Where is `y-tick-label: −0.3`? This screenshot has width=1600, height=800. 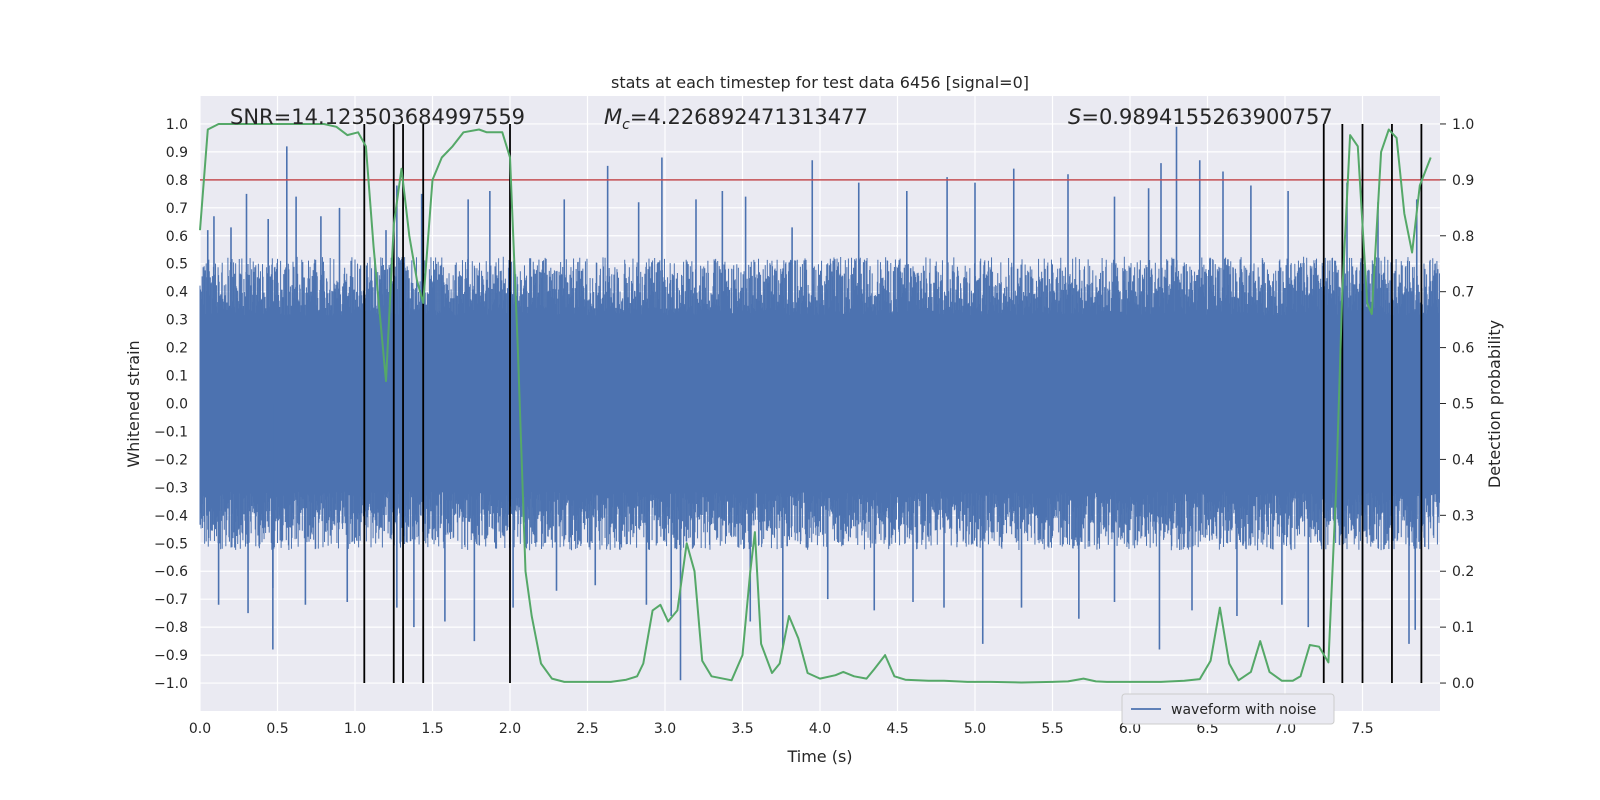
y-tick-label: −0.3 is located at coordinates (171, 488).